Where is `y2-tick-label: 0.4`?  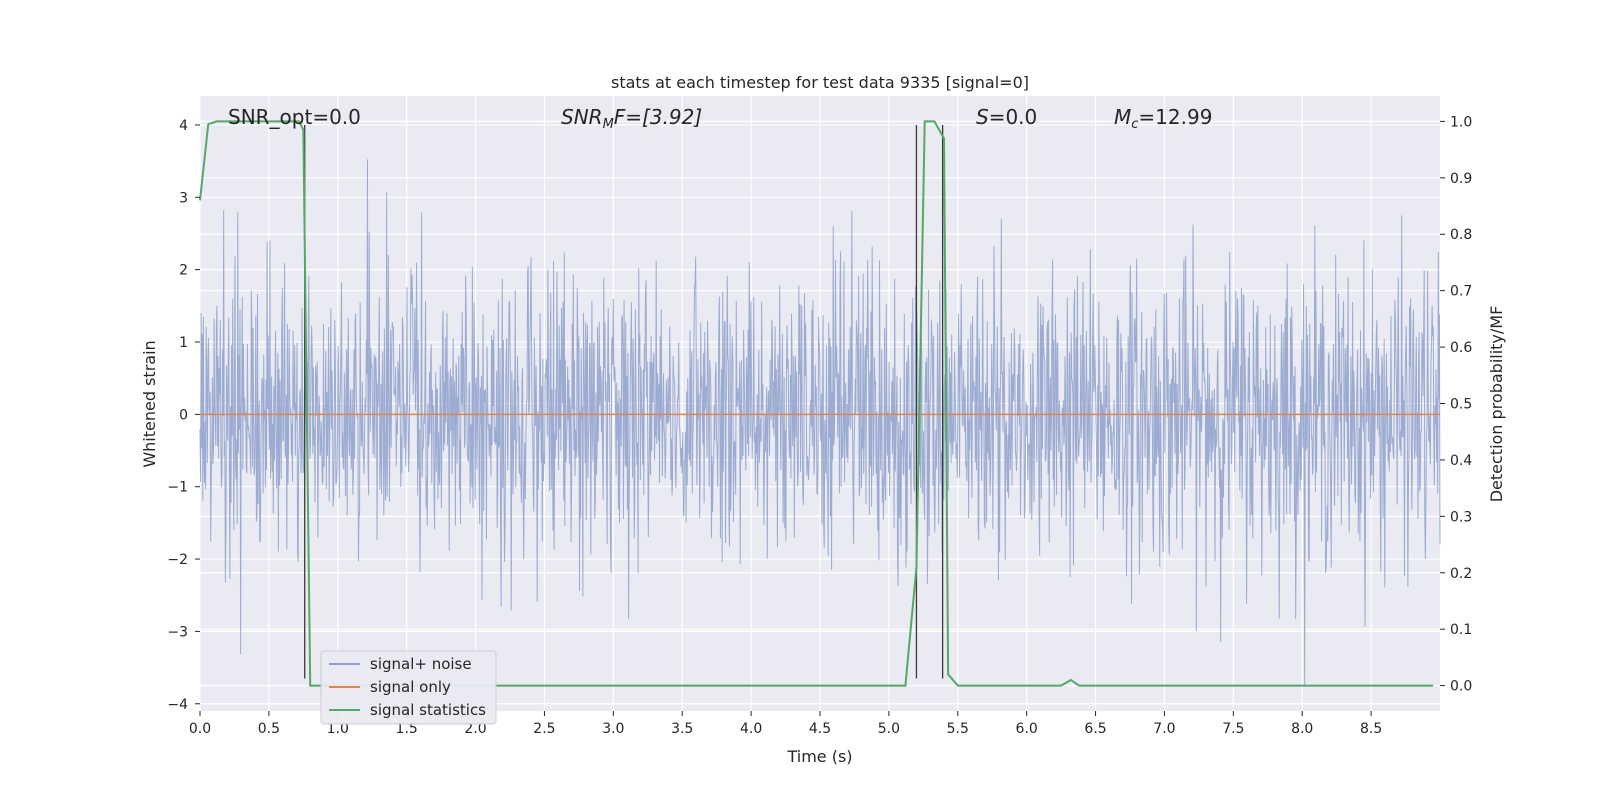 y2-tick-label: 0.4 is located at coordinates (1461, 461).